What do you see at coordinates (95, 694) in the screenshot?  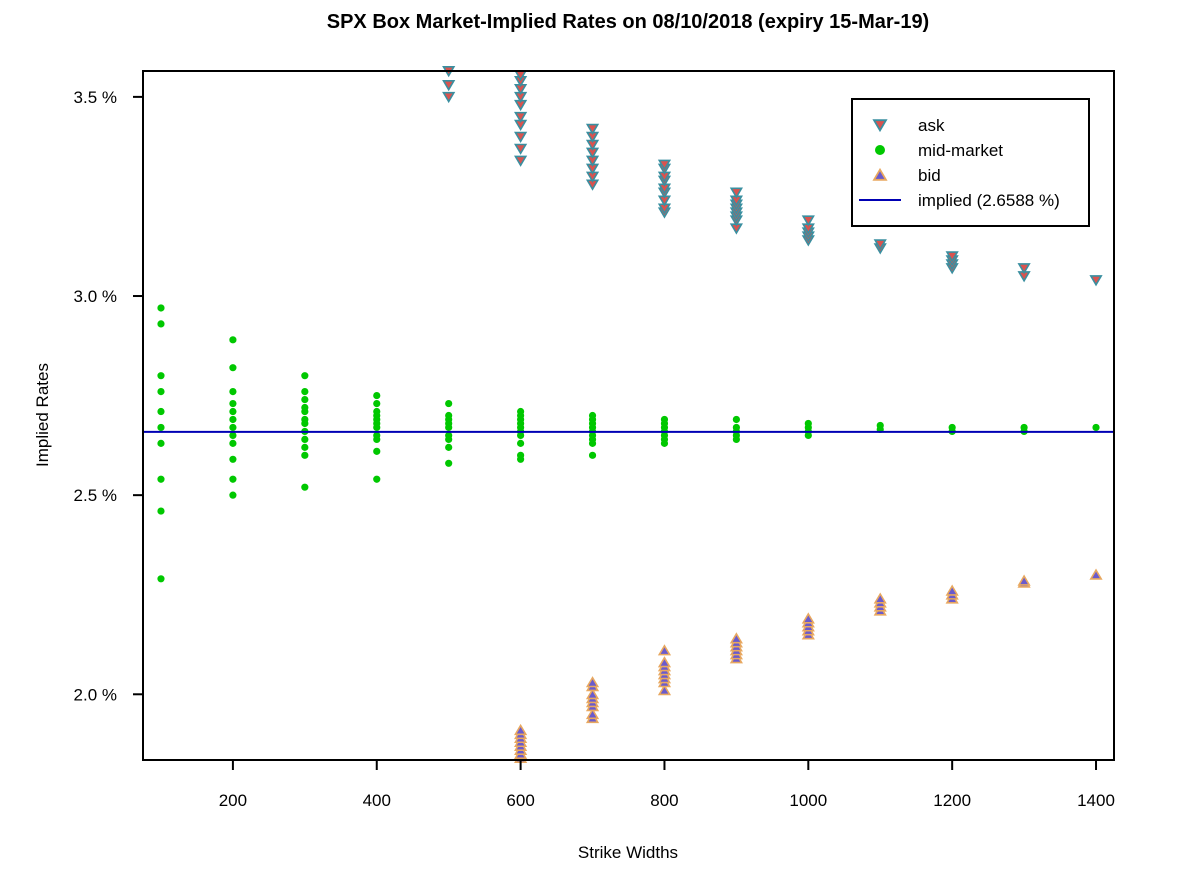 I see `y-tick-label: 2.0 %` at bounding box center [95, 694].